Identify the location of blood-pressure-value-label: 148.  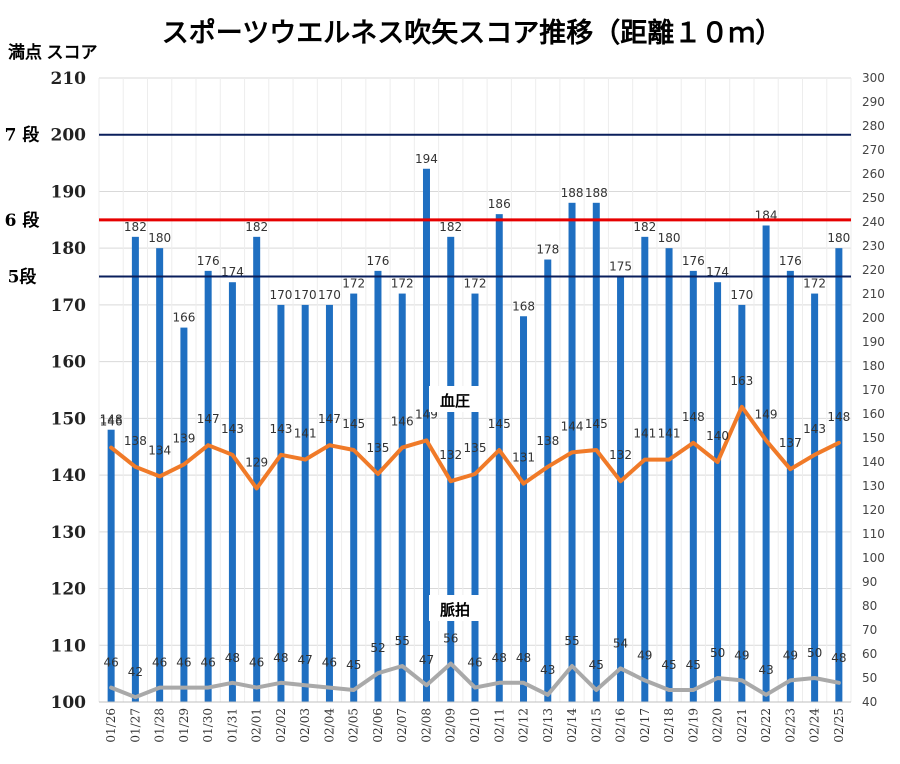
(693, 417).